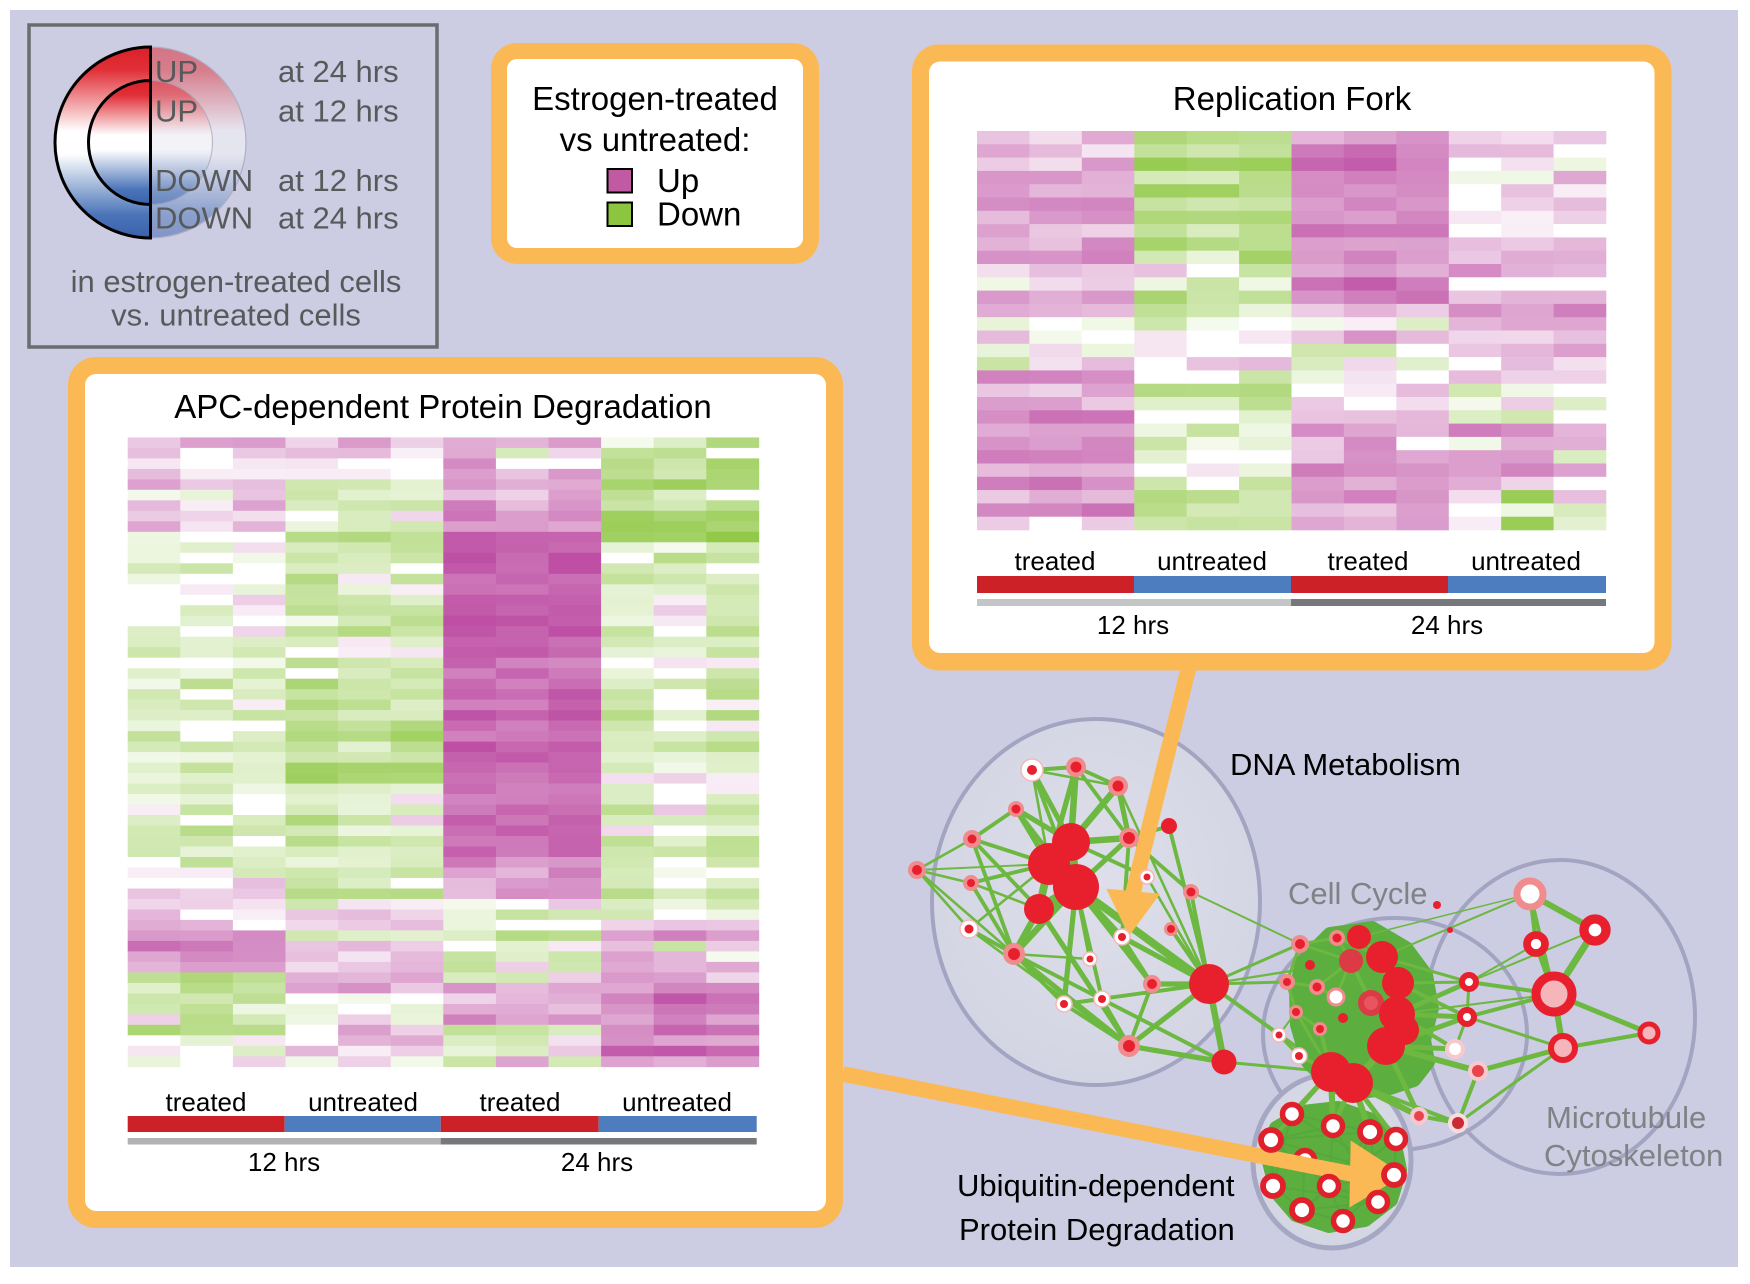  Describe the element at coordinates (1358, 893) in the screenshot. I see `svg-text: Cell Cycle` at that location.